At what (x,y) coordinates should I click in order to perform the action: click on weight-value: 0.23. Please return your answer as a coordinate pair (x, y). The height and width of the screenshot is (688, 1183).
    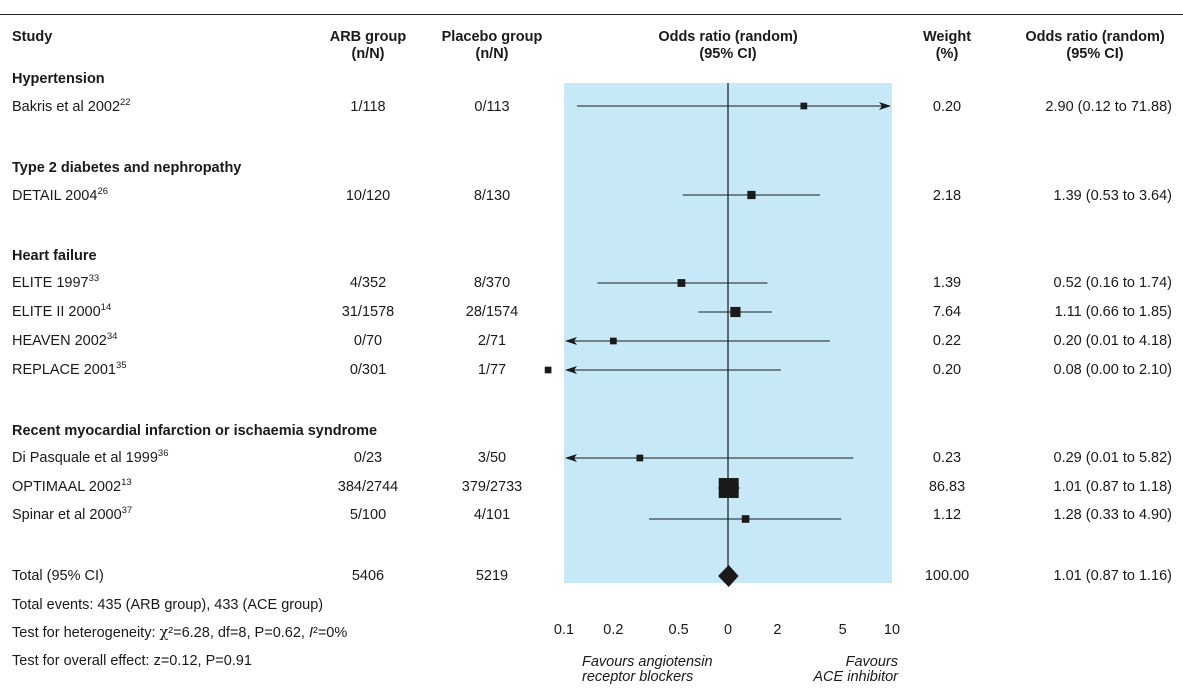
    Looking at the image, I should click on (947, 458).